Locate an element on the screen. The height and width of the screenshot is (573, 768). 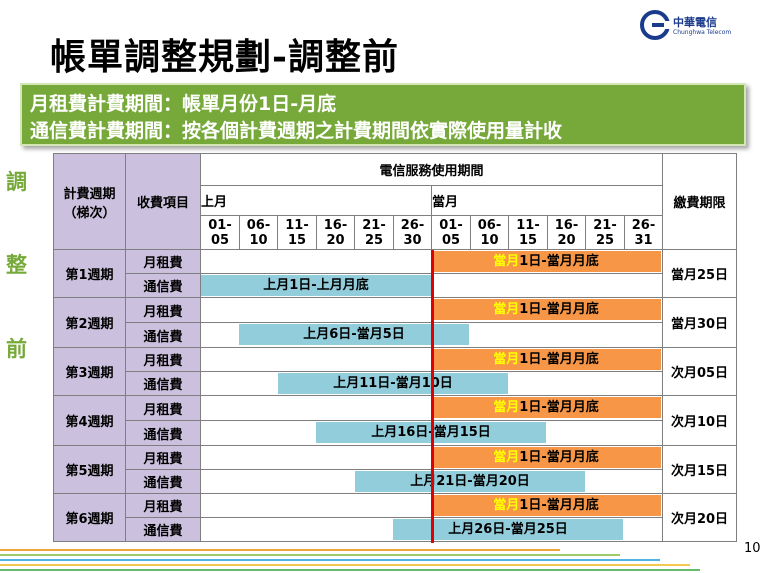
comm-period-bar: 上月1日-上月月底 is located at coordinates (316, 285).